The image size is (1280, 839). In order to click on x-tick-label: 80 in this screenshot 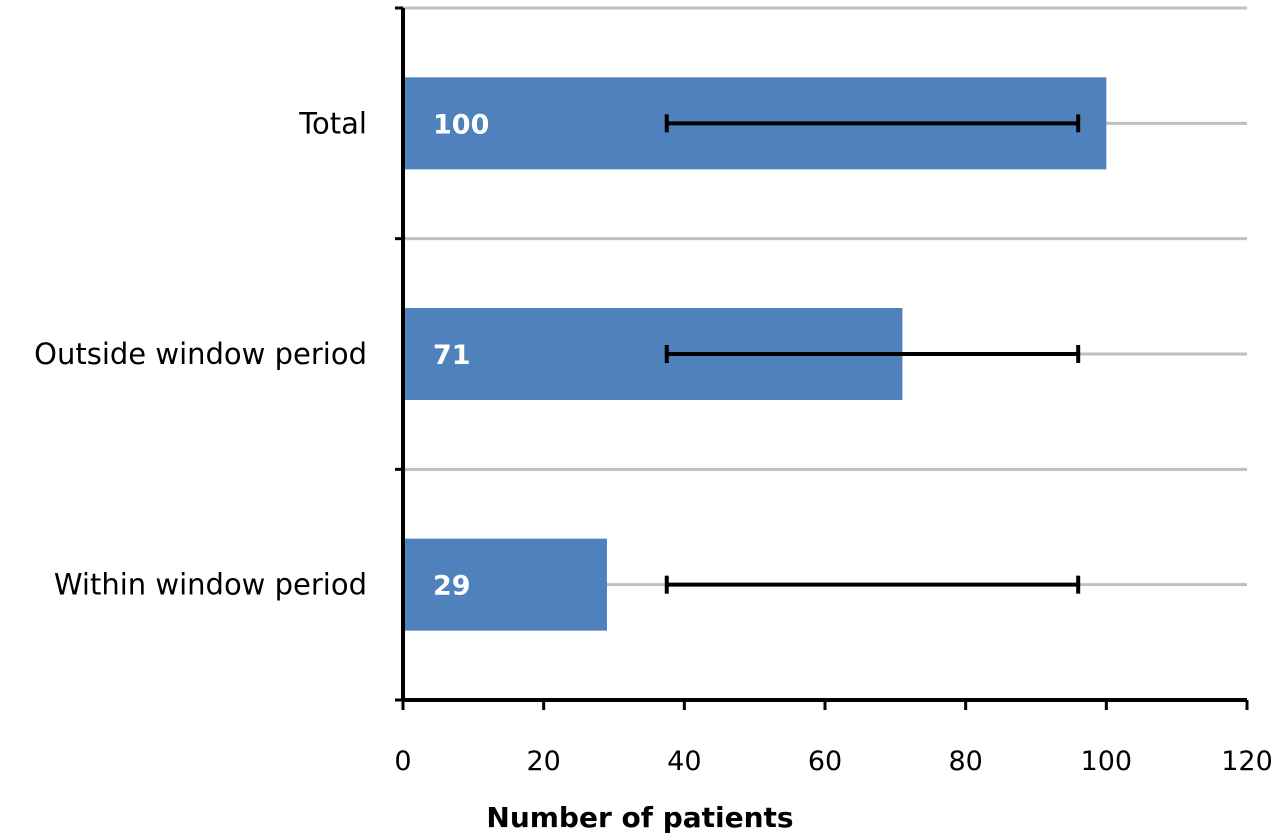, I will do `click(965, 761)`.